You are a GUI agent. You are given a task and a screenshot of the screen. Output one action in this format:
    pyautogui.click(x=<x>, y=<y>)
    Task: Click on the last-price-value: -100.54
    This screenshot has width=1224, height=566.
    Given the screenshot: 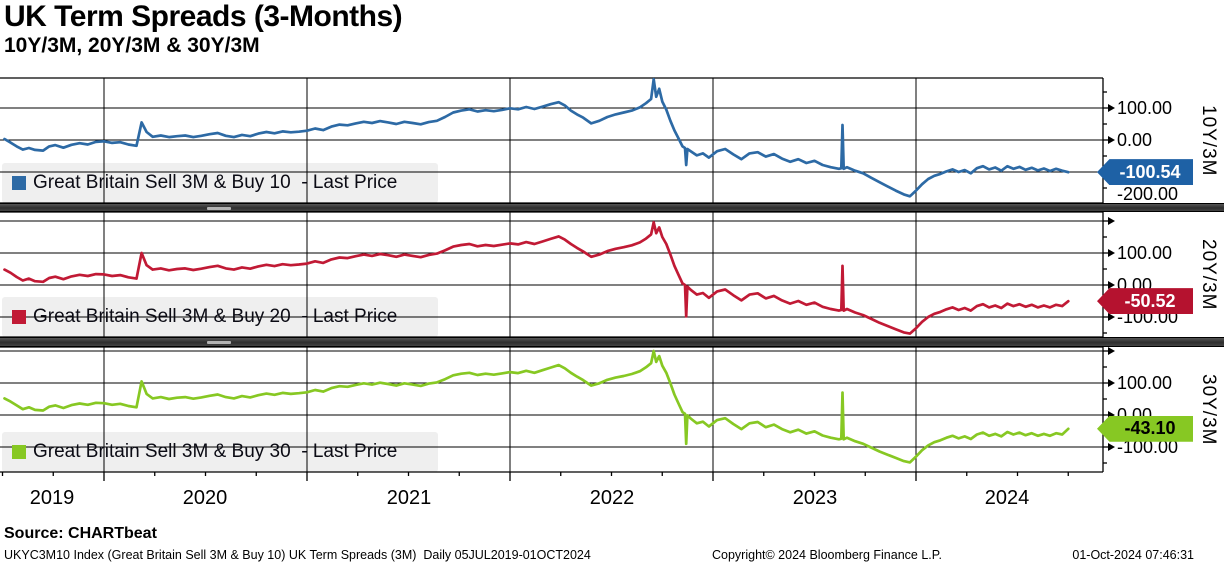 What is the action you would take?
    pyautogui.click(x=1150, y=171)
    